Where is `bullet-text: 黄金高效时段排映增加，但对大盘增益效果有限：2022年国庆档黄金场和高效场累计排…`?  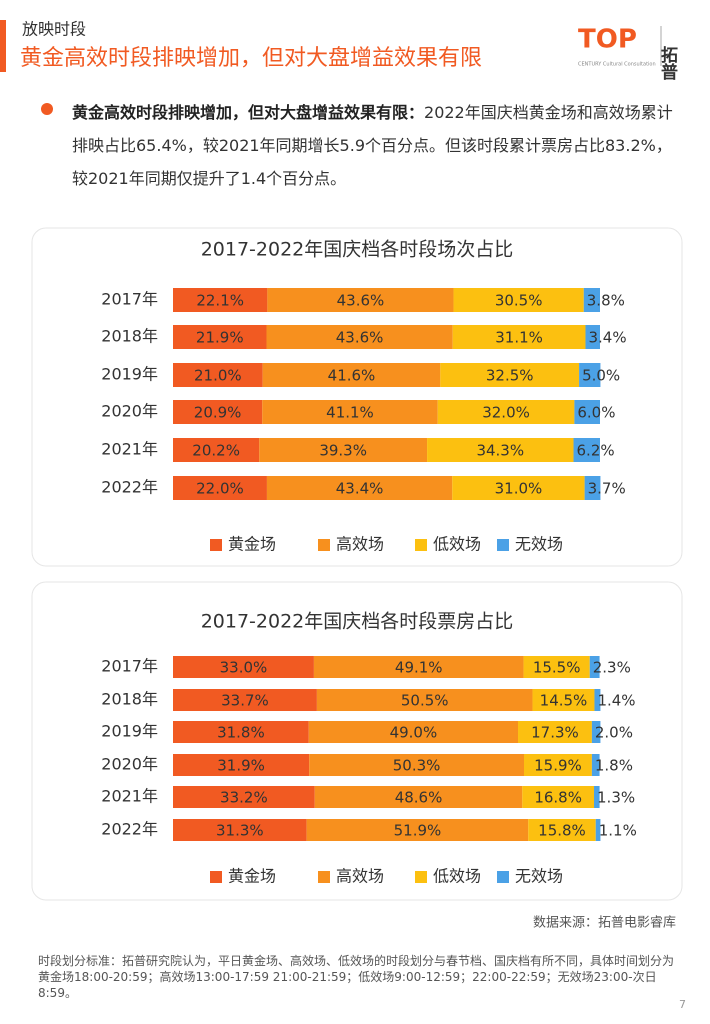
bullet-text: 黄金高效时段排映增加，但对大盘增益效果有限：2022年国庆档黄金场和高效场累计排… is located at coordinates (378, 145).